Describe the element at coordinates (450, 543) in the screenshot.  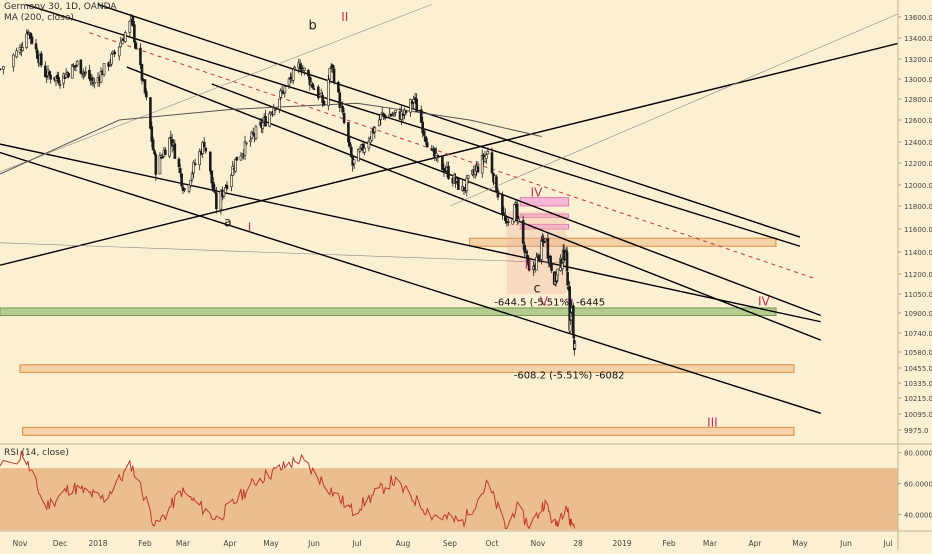
I see `time-tick-label: Sep` at that location.